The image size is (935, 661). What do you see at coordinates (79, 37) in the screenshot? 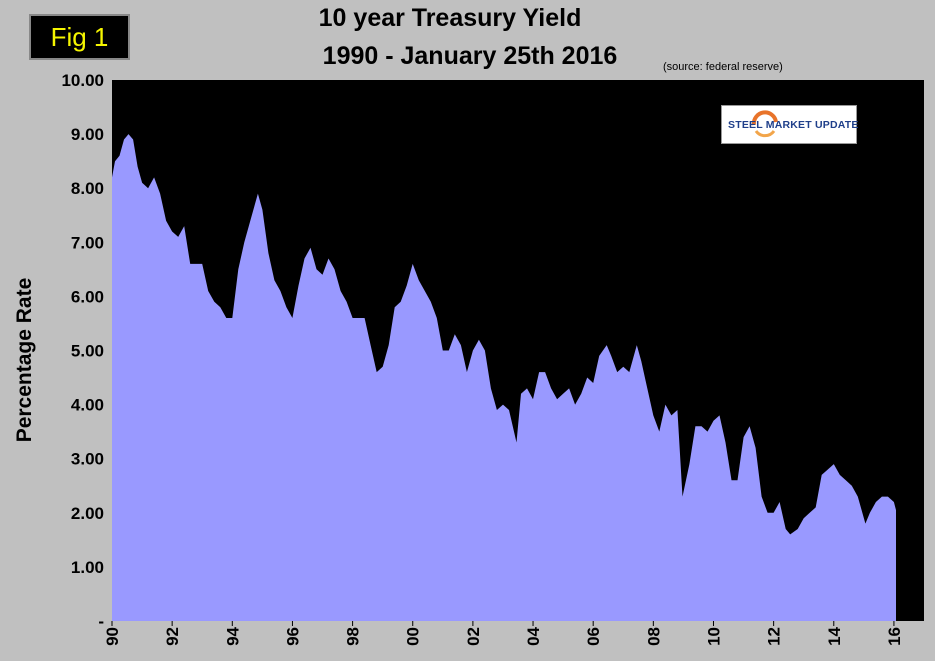
I see `figure-badge: Fig 1` at bounding box center [79, 37].